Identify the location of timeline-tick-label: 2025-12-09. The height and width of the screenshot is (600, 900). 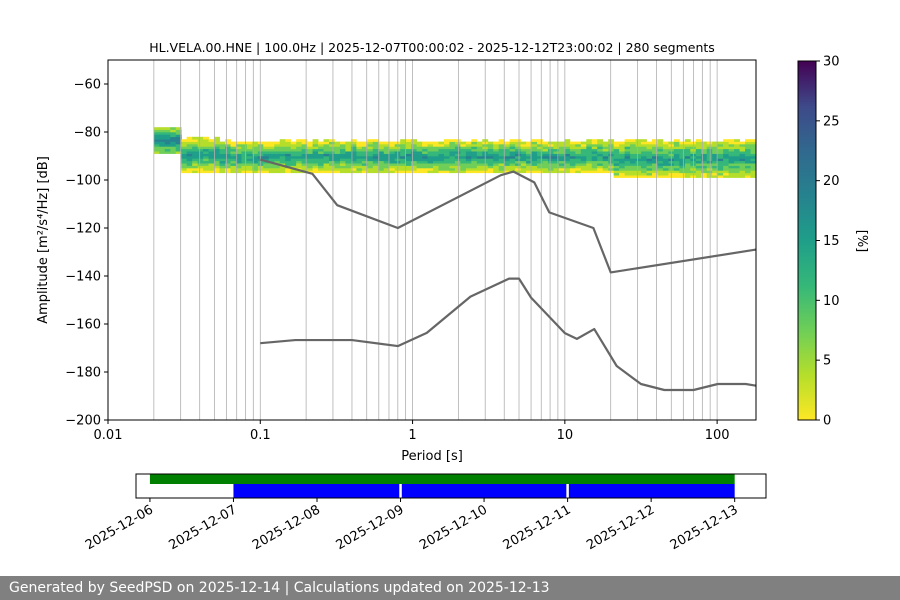
(370, 527).